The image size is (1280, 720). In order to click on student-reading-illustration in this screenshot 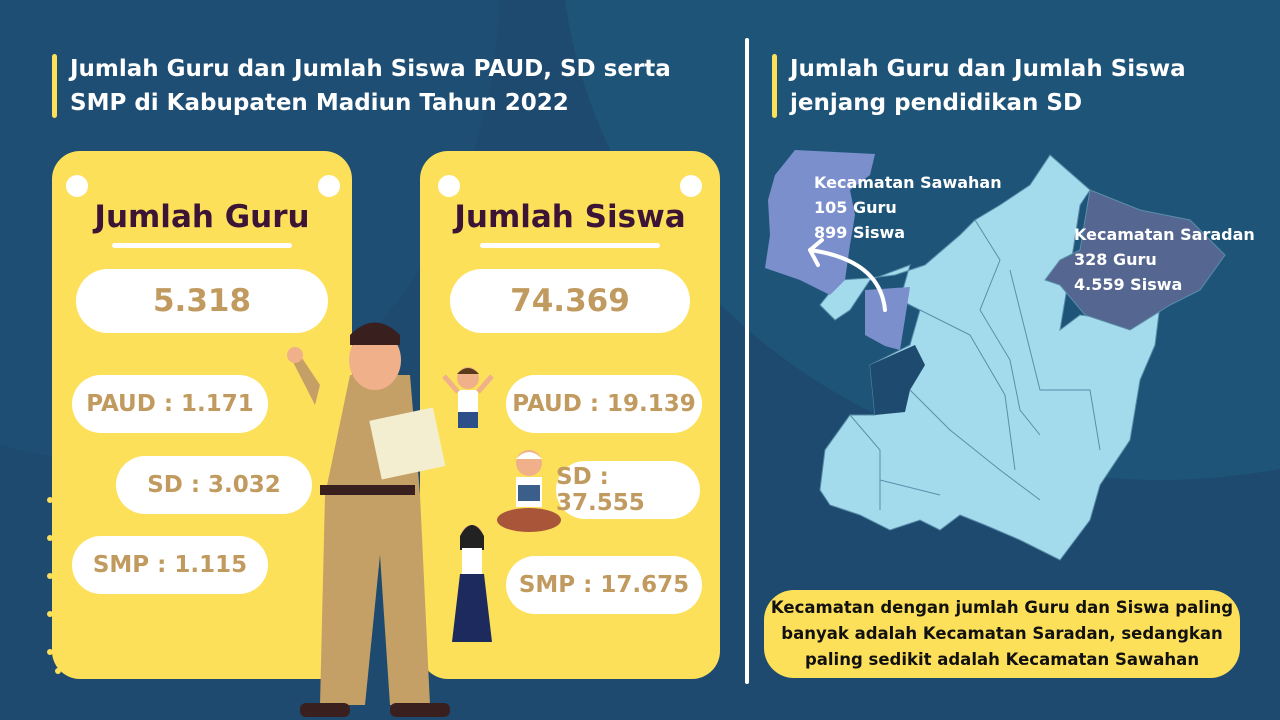, I will do `click(529, 491)`.